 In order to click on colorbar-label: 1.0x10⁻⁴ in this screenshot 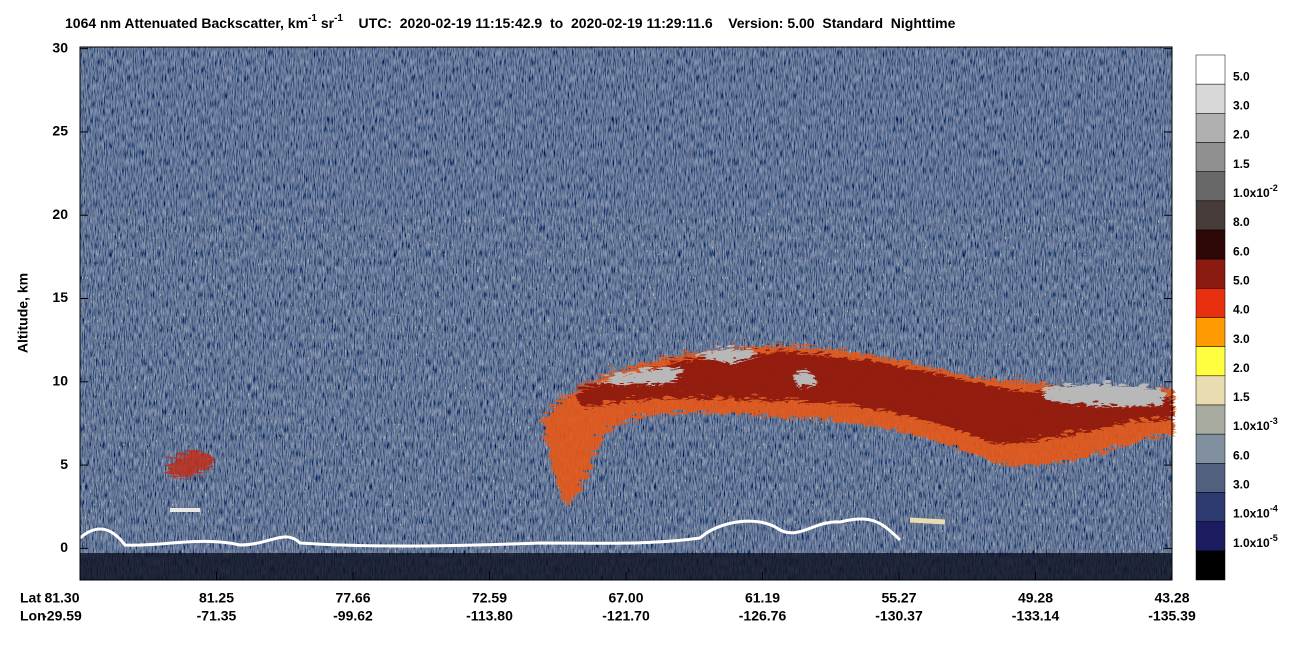, I will do `click(1255, 512)`.